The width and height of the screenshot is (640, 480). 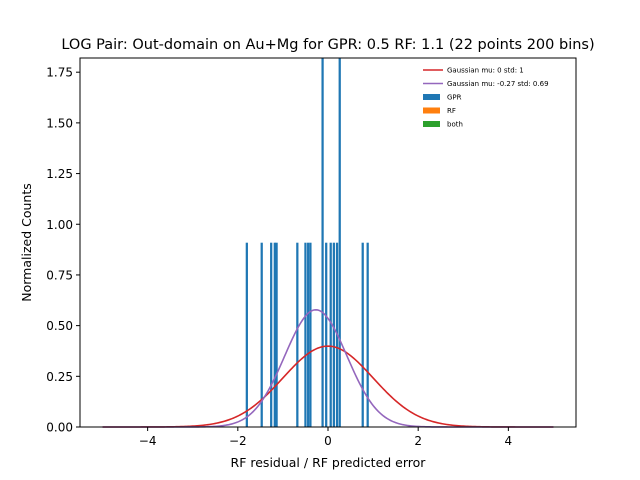 What do you see at coordinates (329, 462) in the screenshot?
I see `x-axis-label: RF residual / RF predicted error` at bounding box center [329, 462].